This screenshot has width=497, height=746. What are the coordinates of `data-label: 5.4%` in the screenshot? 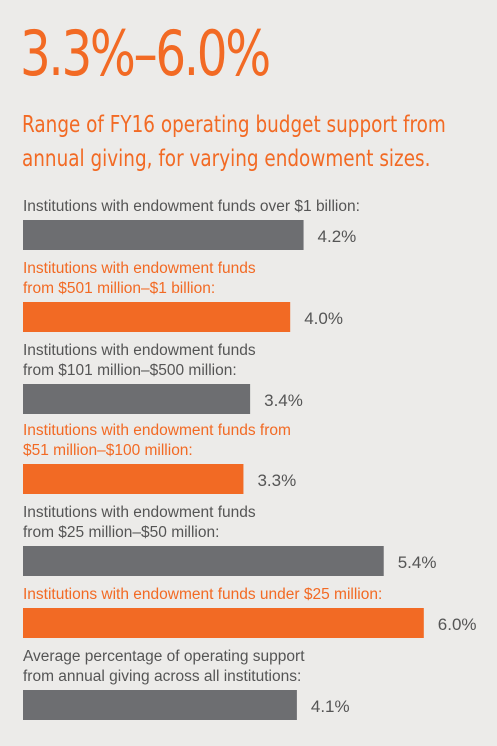 It's located at (417, 562).